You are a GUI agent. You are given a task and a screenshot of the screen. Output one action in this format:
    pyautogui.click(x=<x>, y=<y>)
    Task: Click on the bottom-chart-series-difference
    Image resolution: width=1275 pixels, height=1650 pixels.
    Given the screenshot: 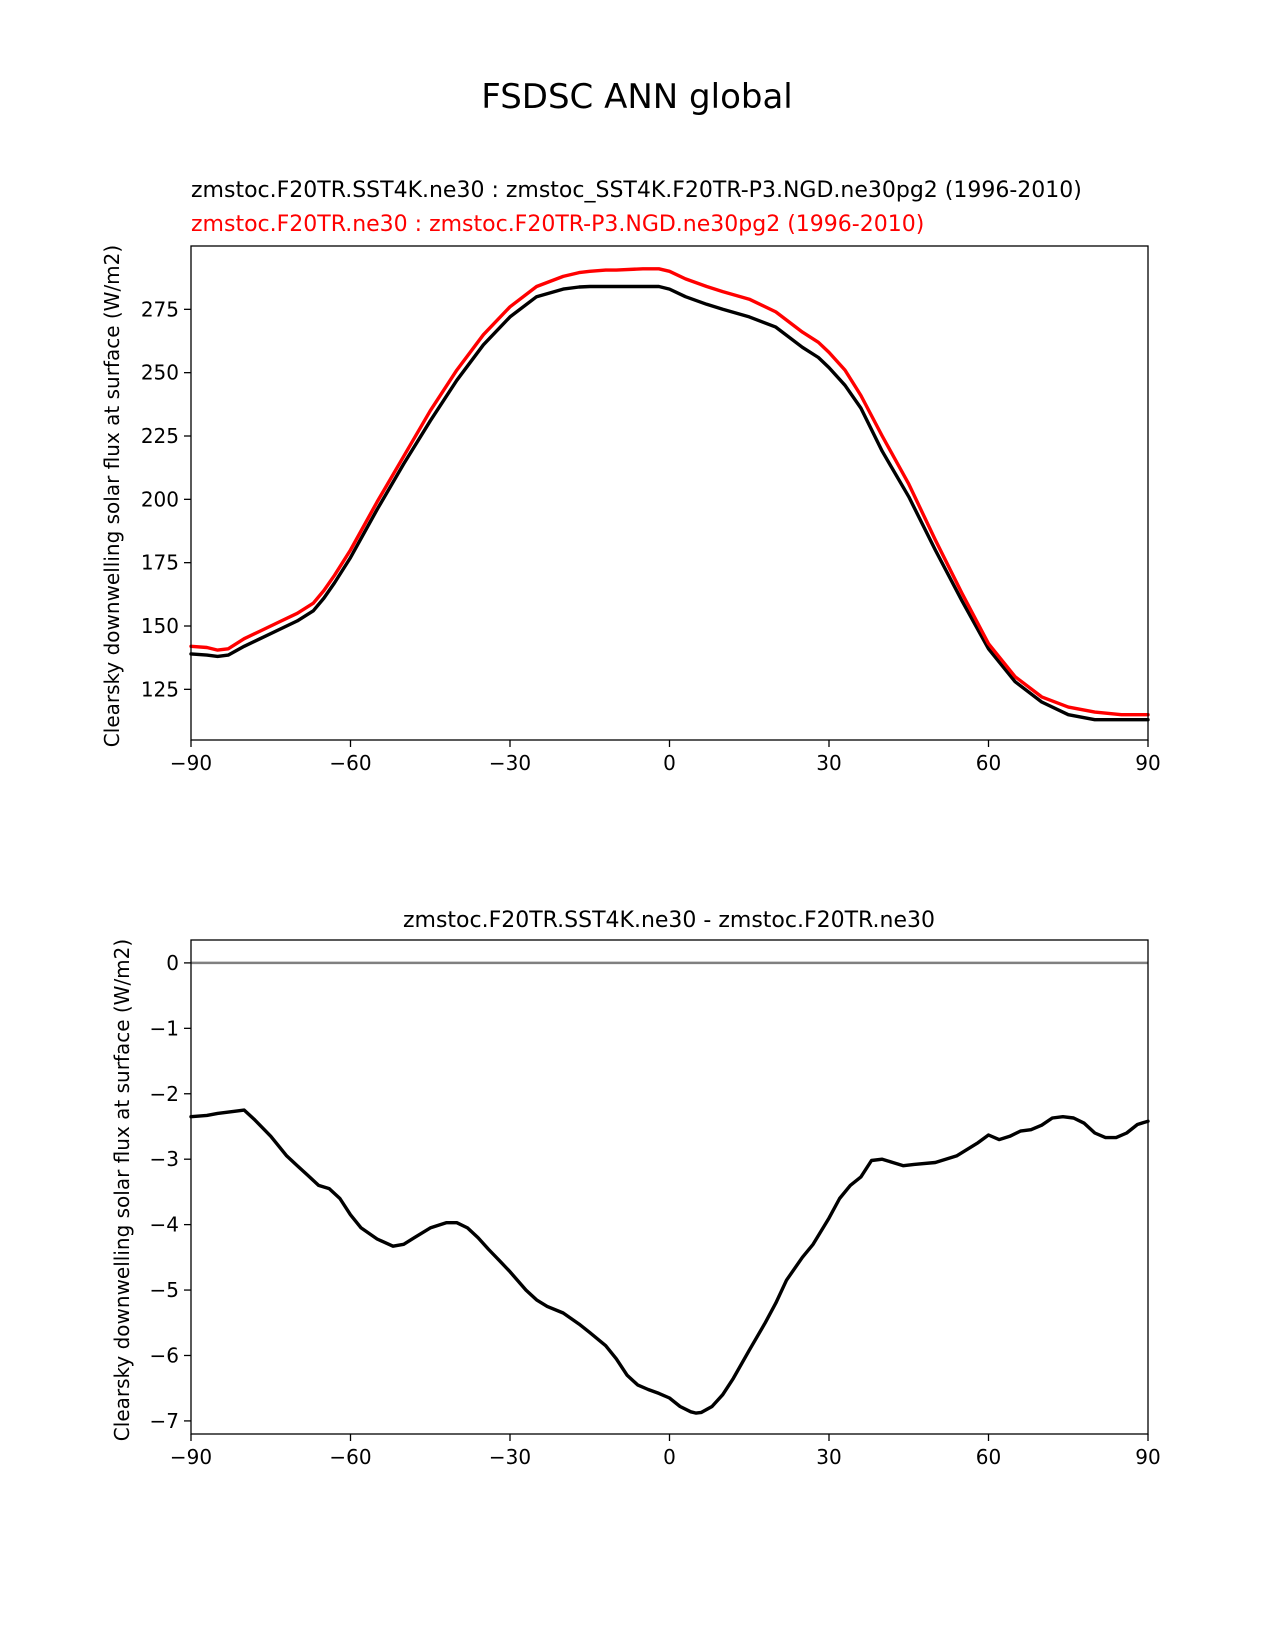 What is the action you would take?
    pyautogui.click(x=669, y=1261)
    